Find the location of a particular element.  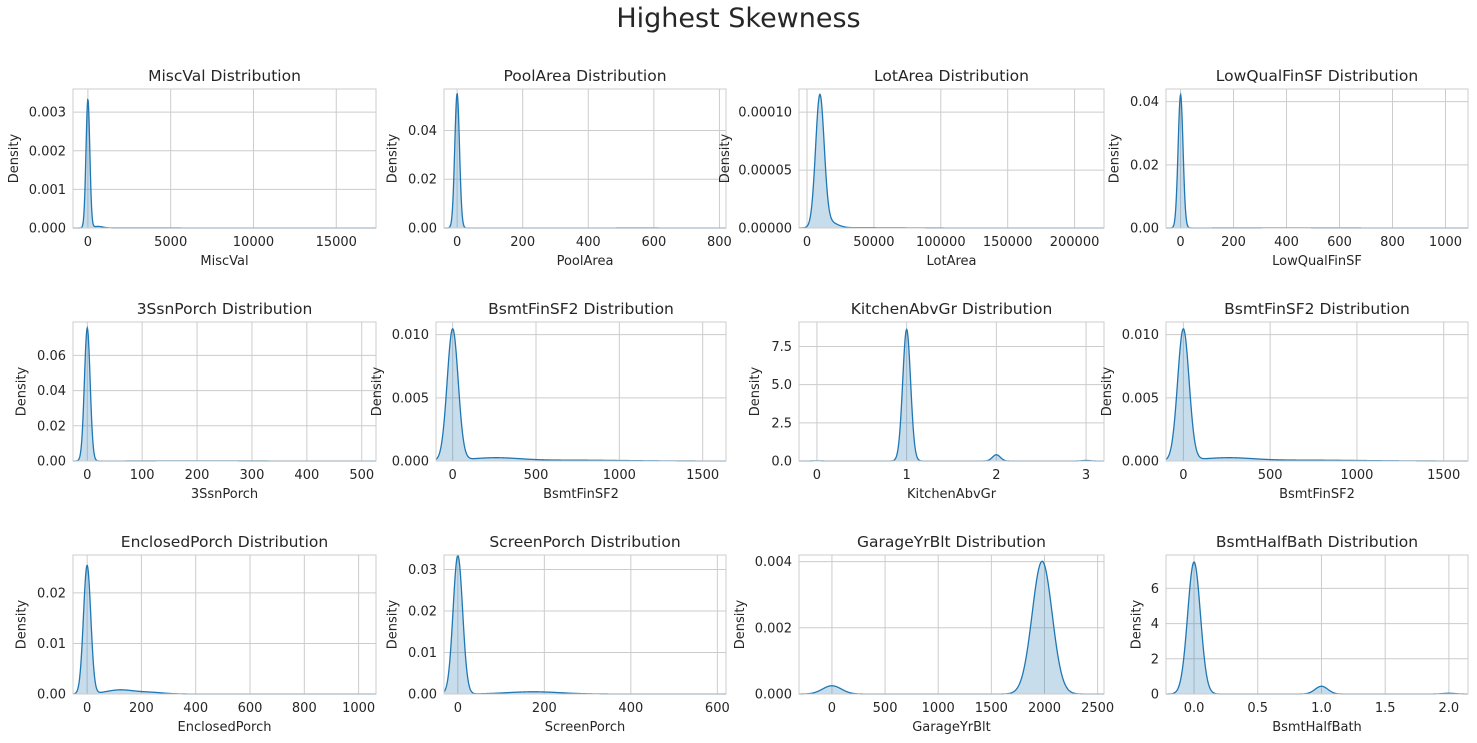

x-axis-label: GarageYrBlt is located at coordinates (951, 727).